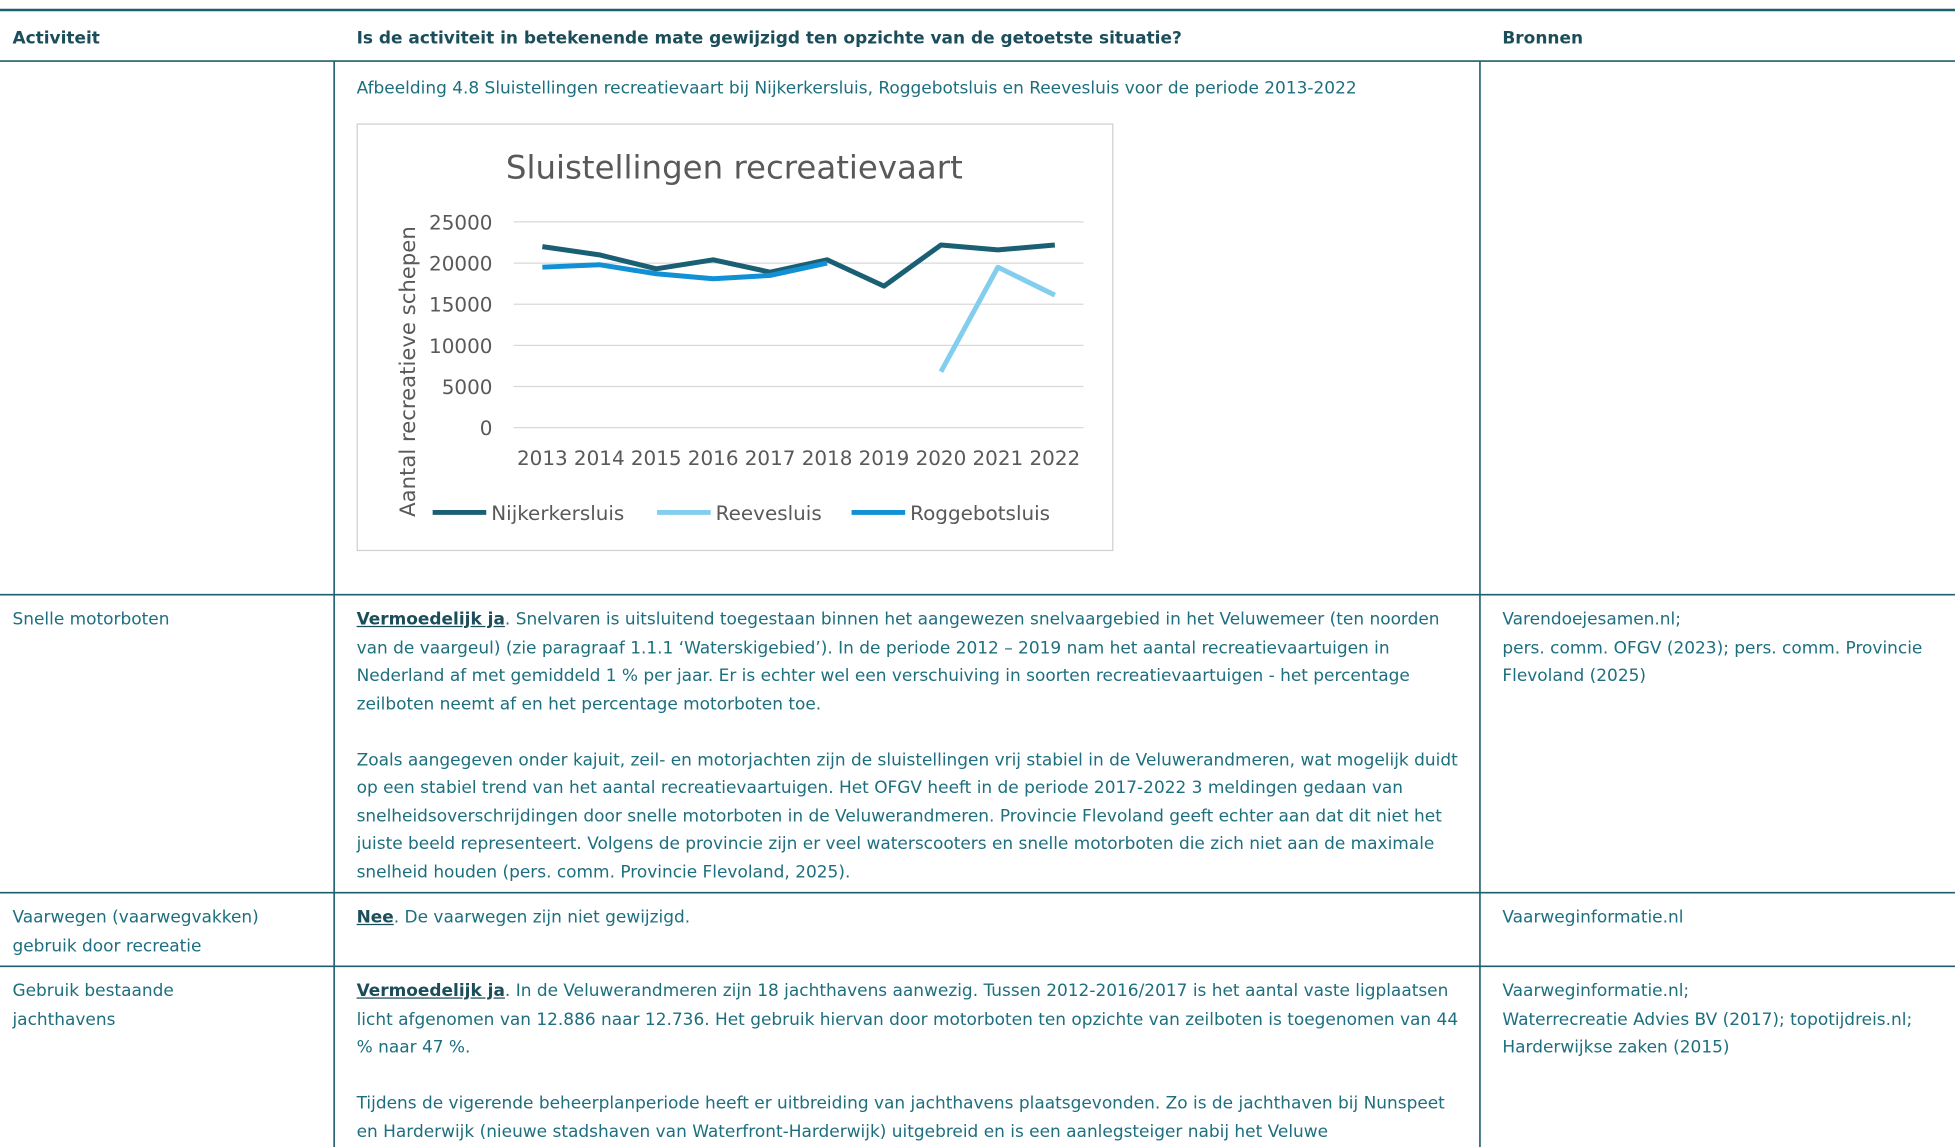 The image size is (1955, 1147). What do you see at coordinates (460, 346) in the screenshot?
I see `y-tick-label: 10000` at bounding box center [460, 346].